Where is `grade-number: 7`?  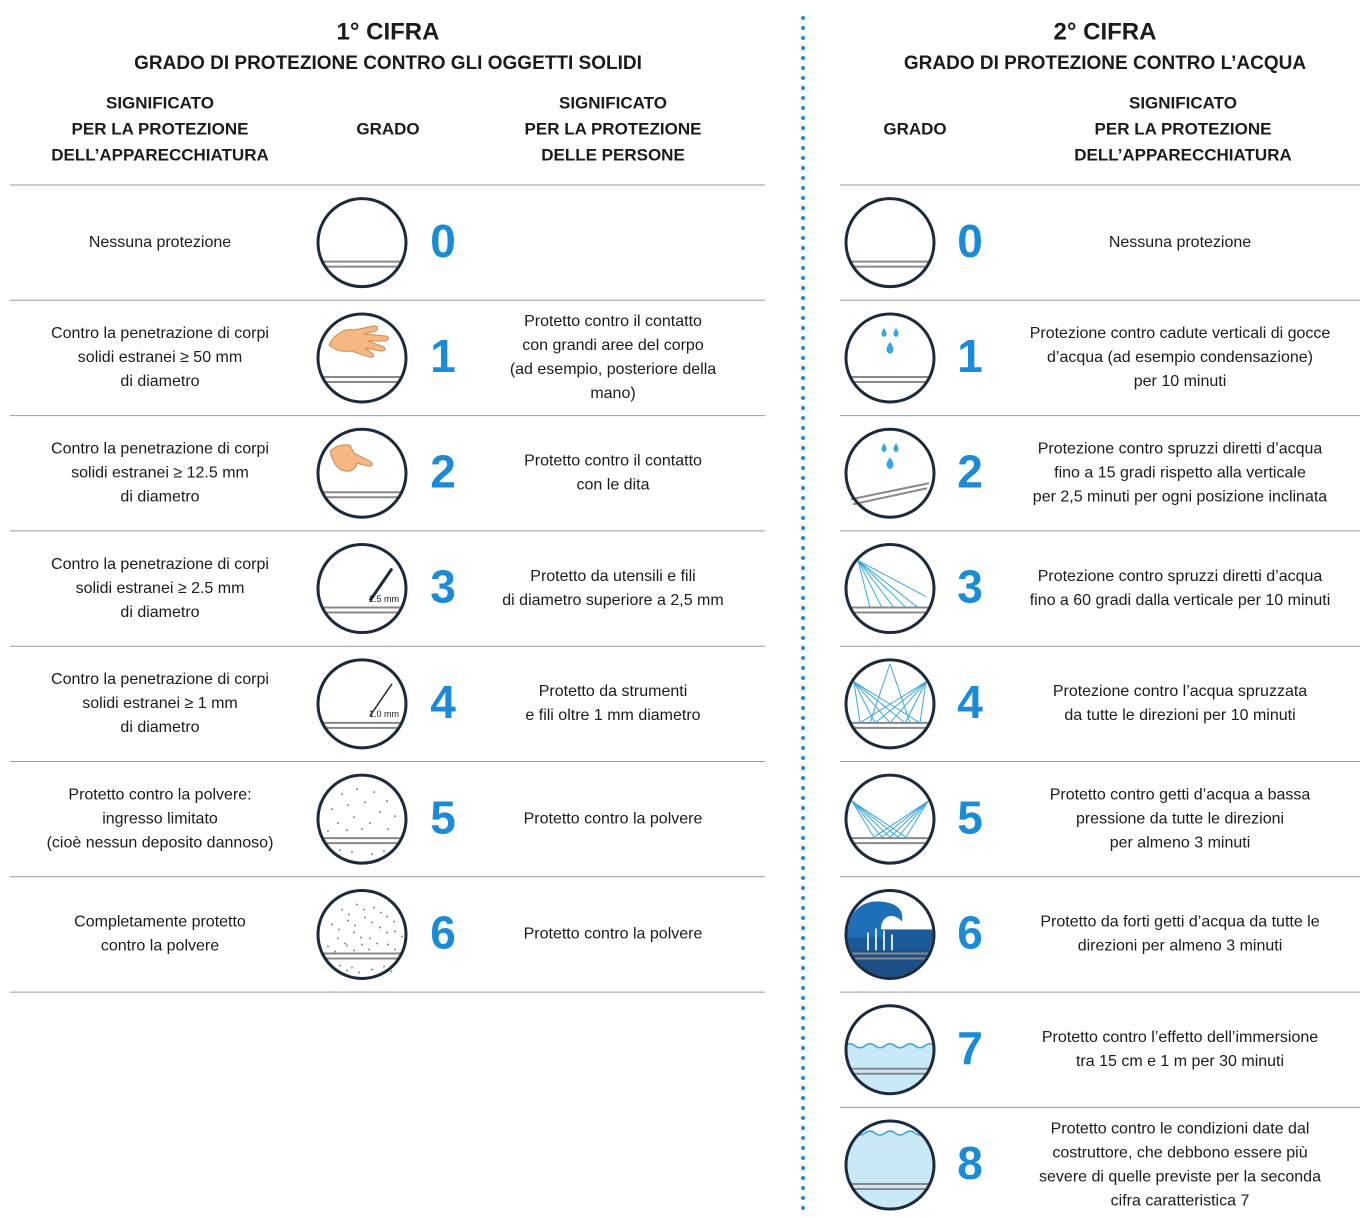 grade-number: 7 is located at coordinates (970, 1048).